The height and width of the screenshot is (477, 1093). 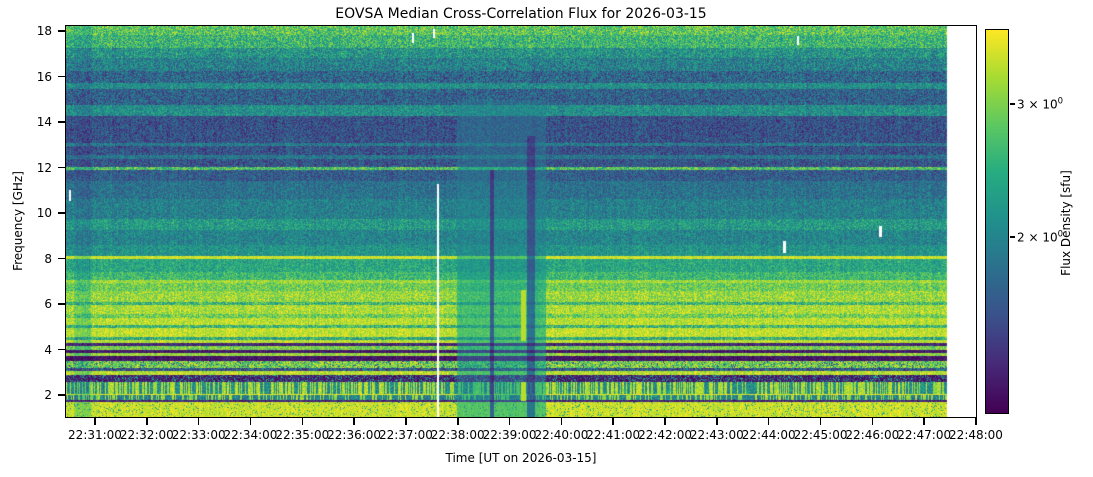 I want to click on x-axis-label: Time [UT on 2026-03-15], so click(x=521, y=458).